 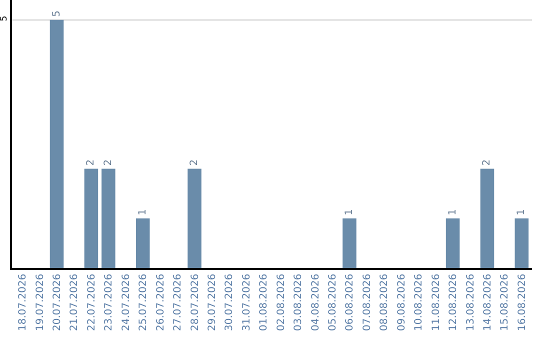 What do you see at coordinates (212, 303) in the screenshot?
I see `x-tick-label: 29.07.2026` at bounding box center [212, 303].